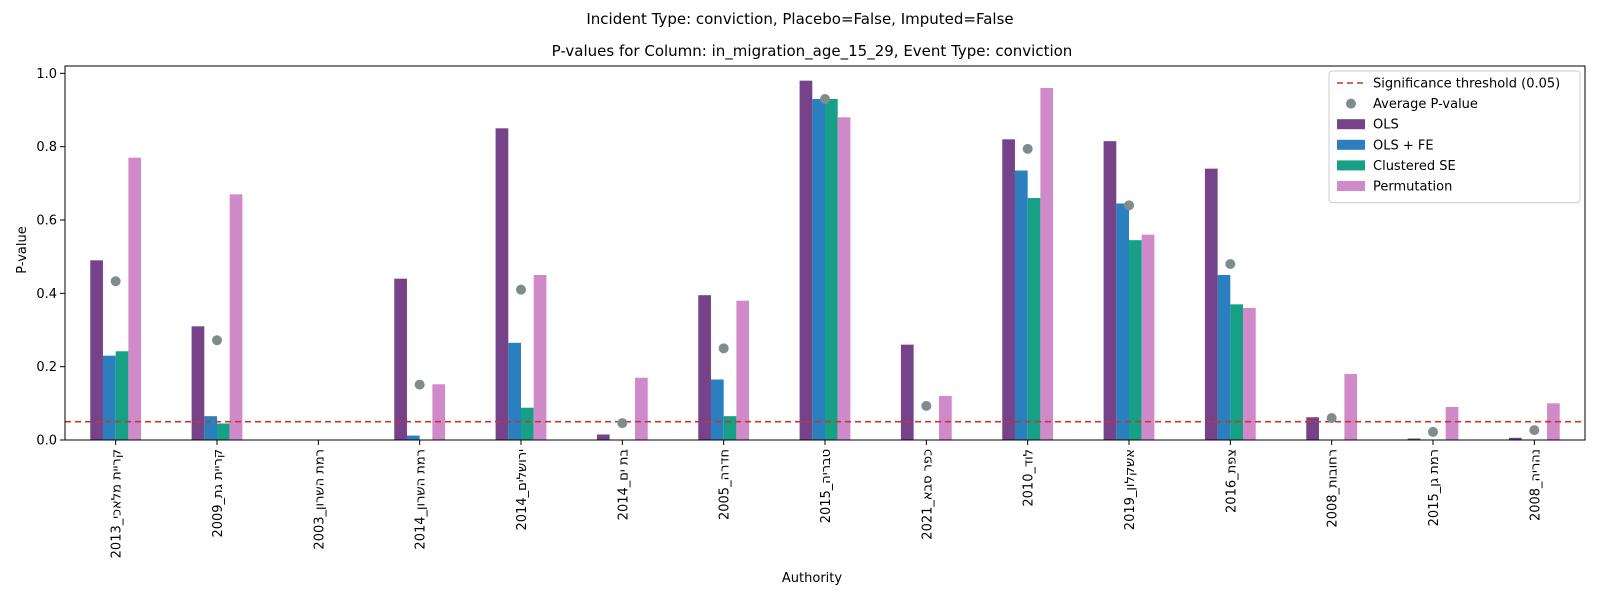 This screenshot has height=600, width=1600. What do you see at coordinates (117, 503) in the screenshot?
I see `x-tick-label: קריית מלאכי_2013` at bounding box center [117, 503].